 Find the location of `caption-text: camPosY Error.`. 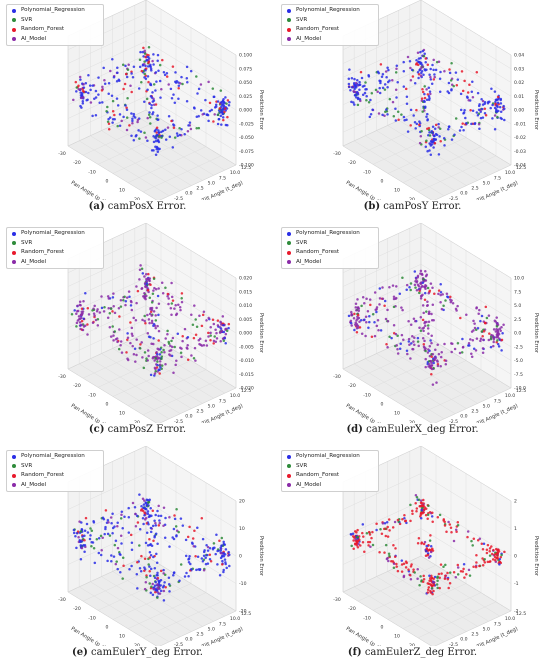

caption-text: camPosY Error. is located at coordinates (421, 206).